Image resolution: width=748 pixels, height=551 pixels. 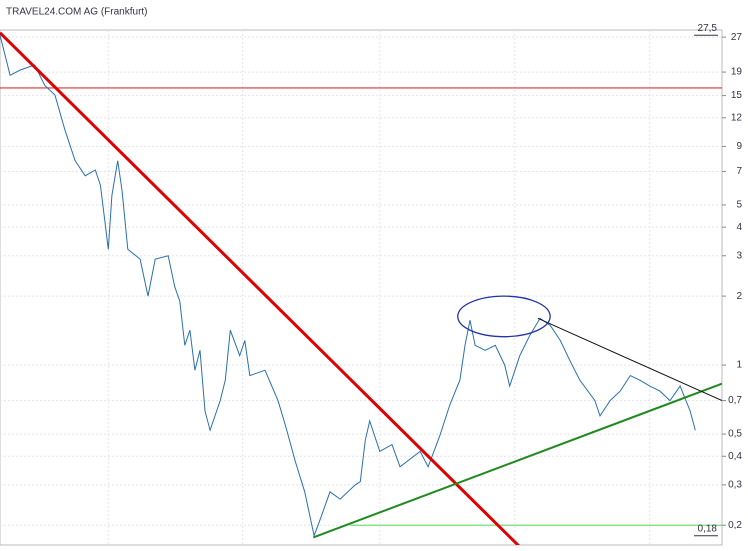 What do you see at coordinates (735, 400) in the screenshot?
I see `y-tick-label: 0,7` at bounding box center [735, 400].